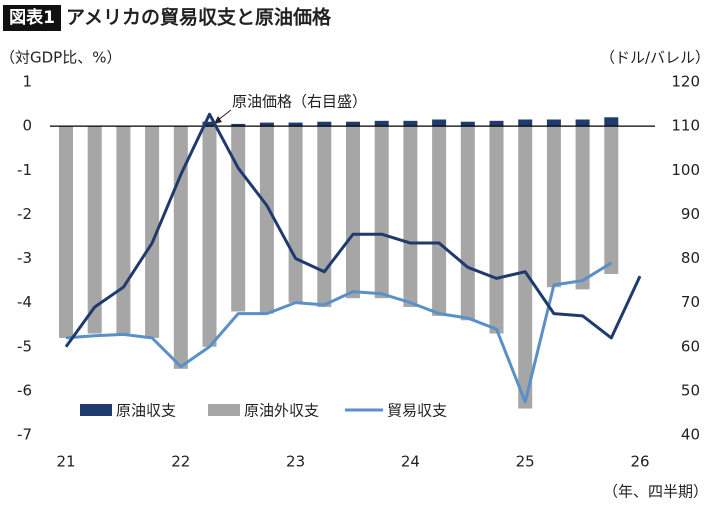  Describe the element at coordinates (690, 390) in the screenshot. I see `y2-tick-label: 50` at that location.